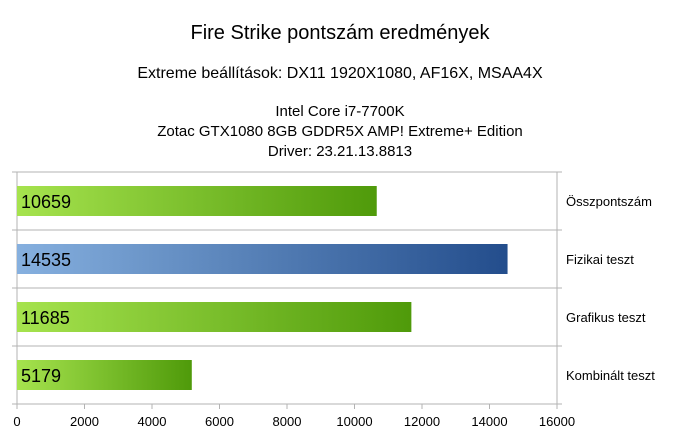  Describe the element at coordinates (287, 421) in the screenshot. I see `x-tick-label: 8000` at that location.